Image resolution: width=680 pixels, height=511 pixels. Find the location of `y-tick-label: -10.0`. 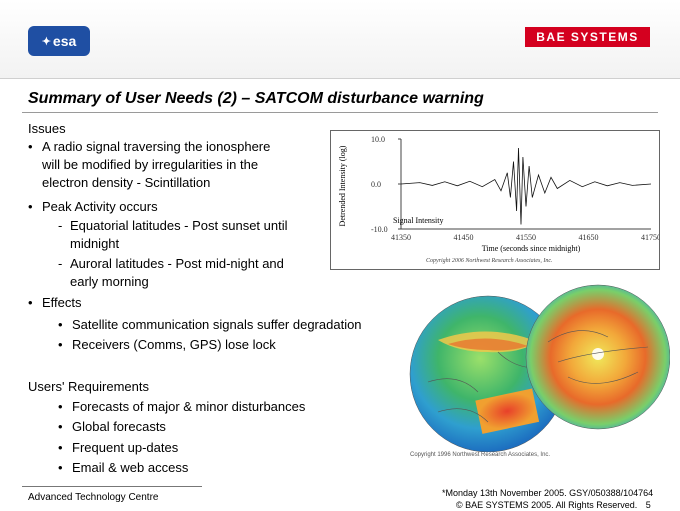

y-tick-label: -10.0 is located at coordinates (379, 229).